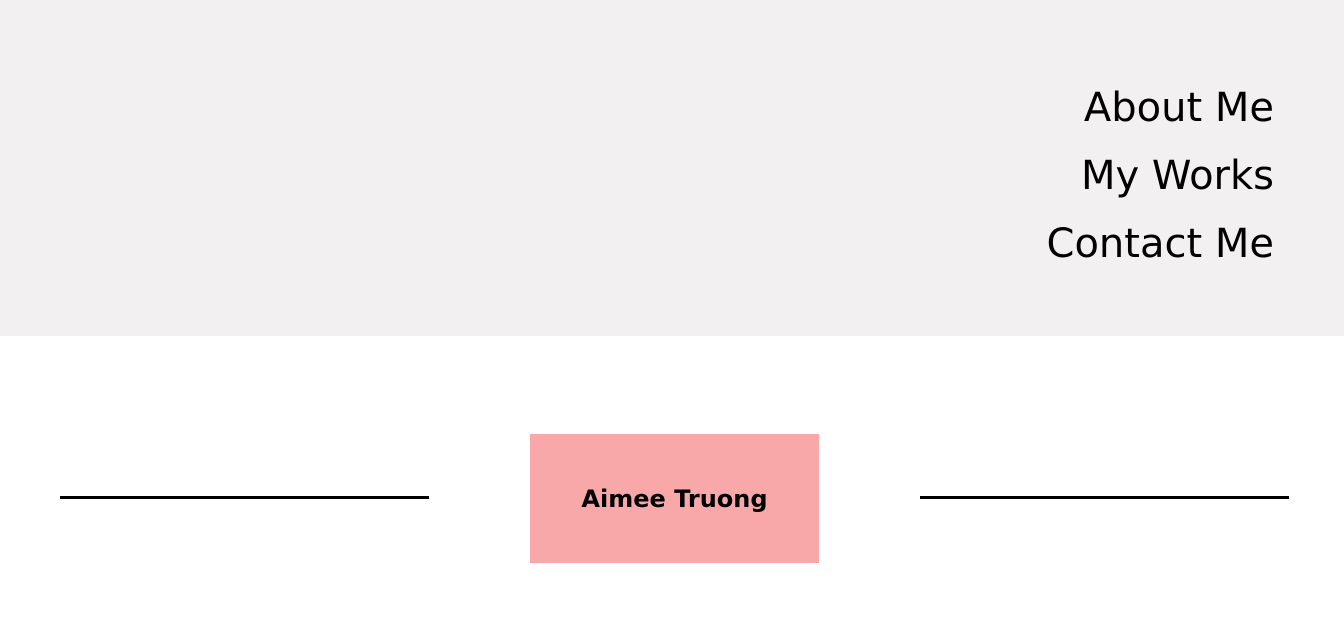 The height and width of the screenshot is (623, 1344). Describe the element at coordinates (1177, 176) in the screenshot. I see `nav-link-my-works: My Works` at that location.